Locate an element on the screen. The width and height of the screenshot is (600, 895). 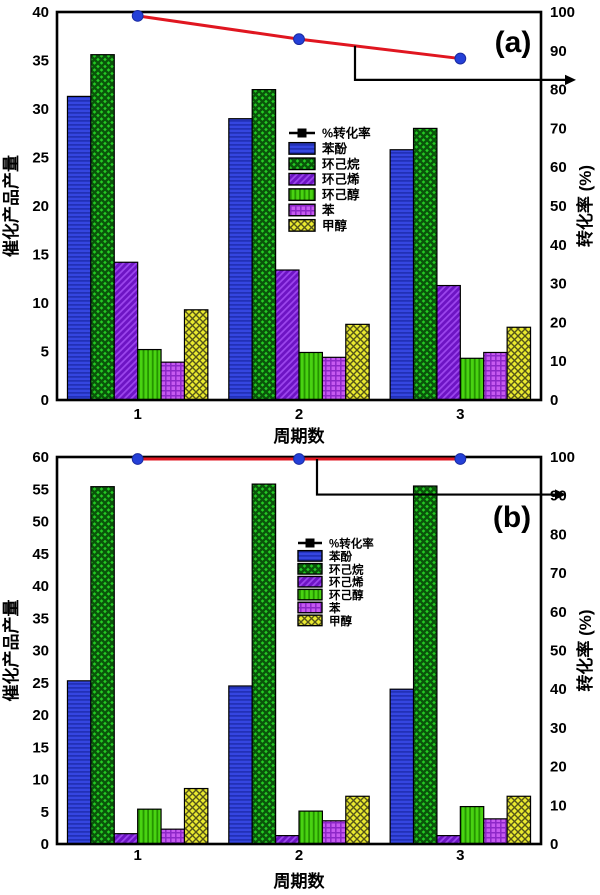
bar-环己烯-cycle-2 is located at coordinates (287, 335).